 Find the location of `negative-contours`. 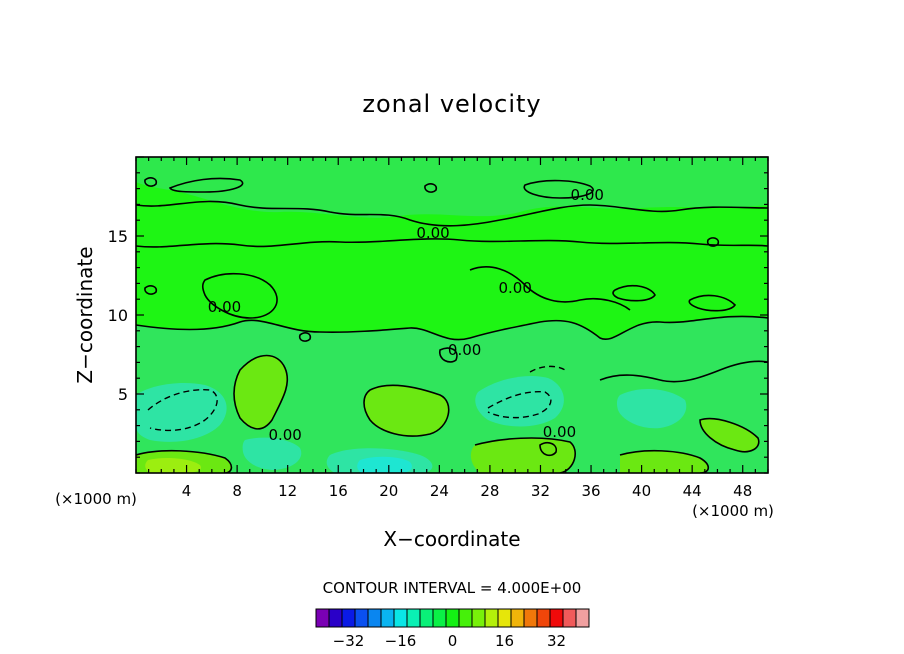

negative-contours is located at coordinates (356, 398).